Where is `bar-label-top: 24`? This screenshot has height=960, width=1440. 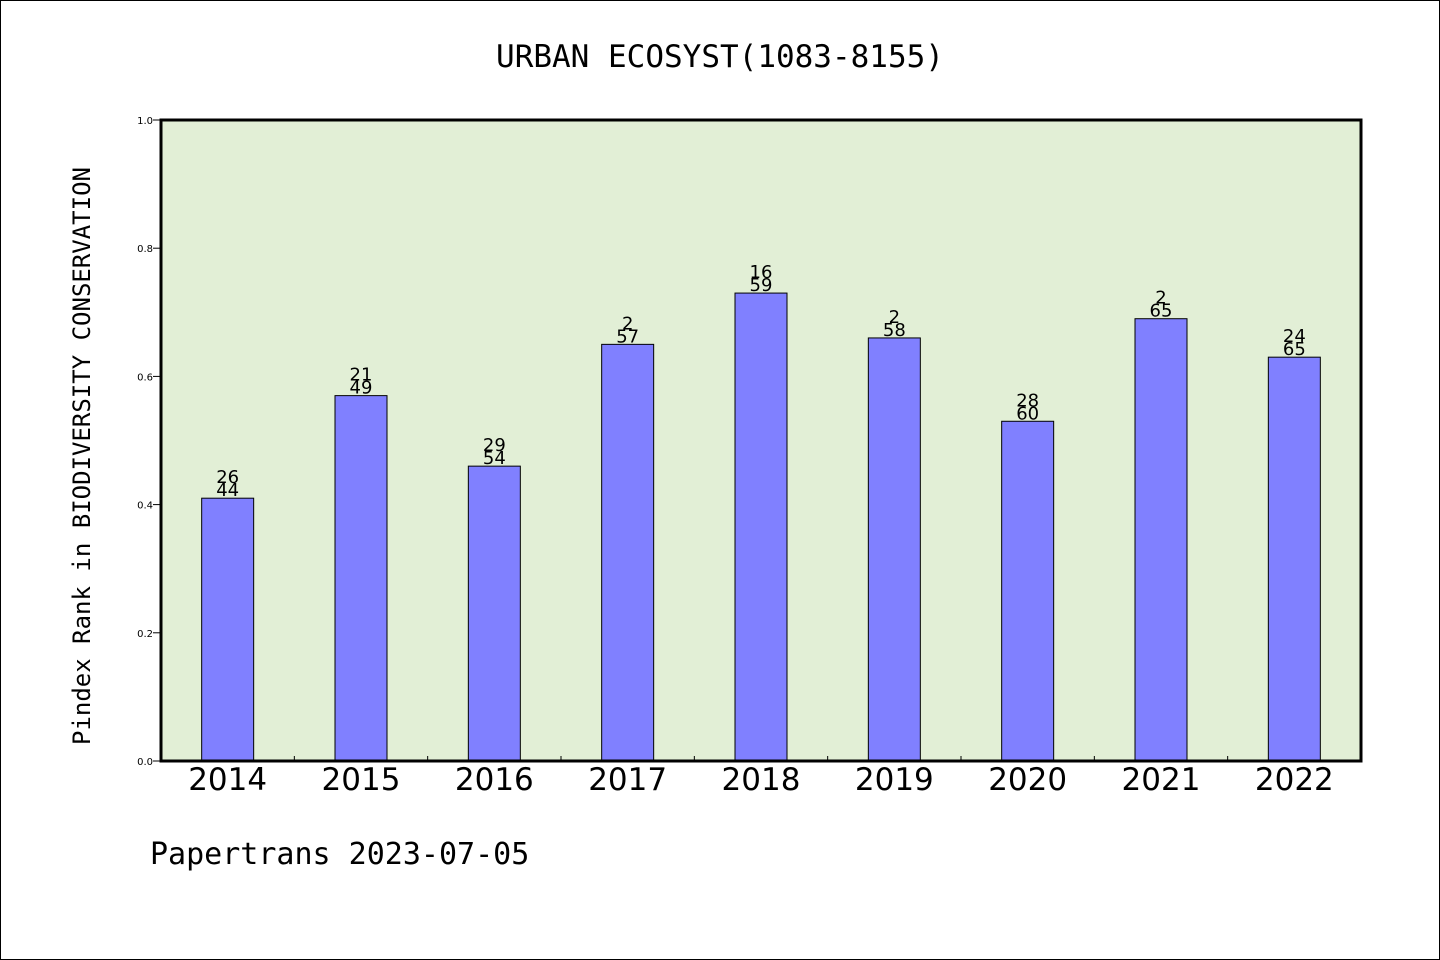 bar-label-top: 24 is located at coordinates (1294, 336).